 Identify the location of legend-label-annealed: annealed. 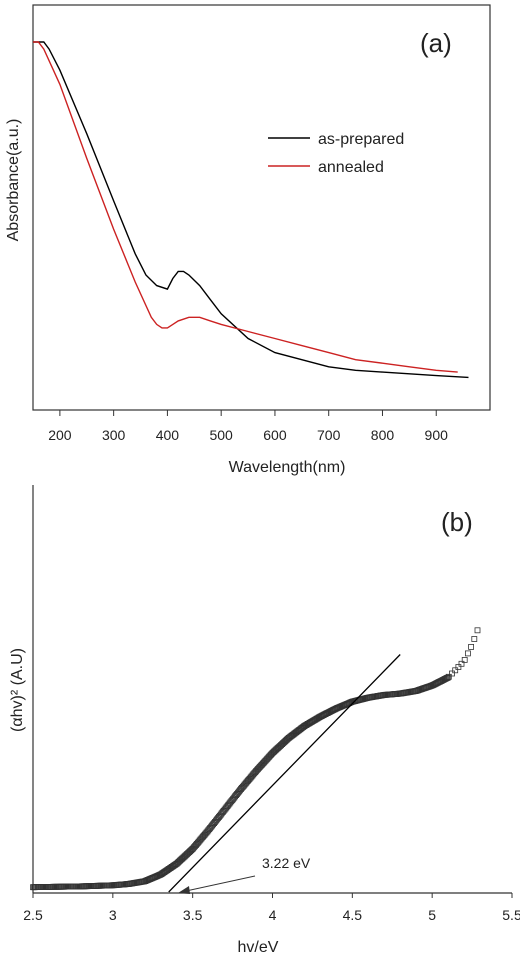
(351, 167).